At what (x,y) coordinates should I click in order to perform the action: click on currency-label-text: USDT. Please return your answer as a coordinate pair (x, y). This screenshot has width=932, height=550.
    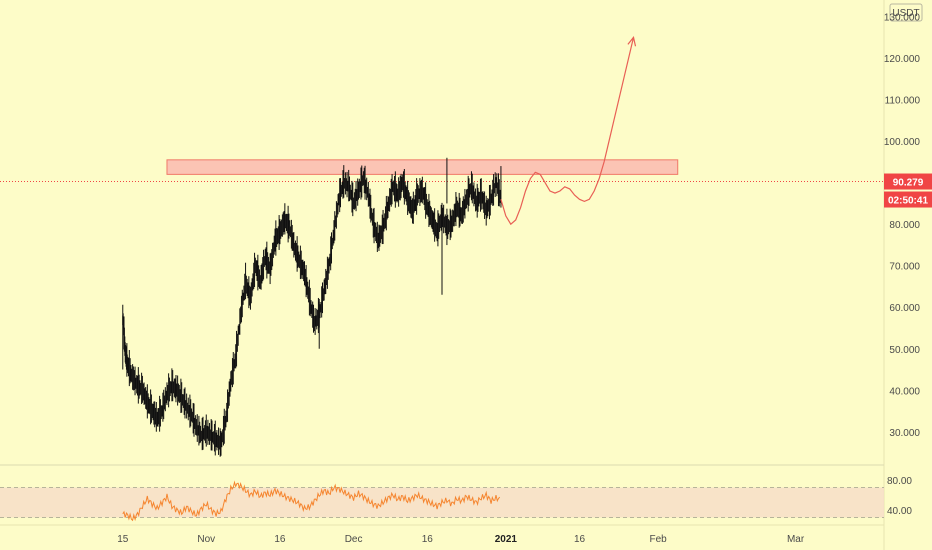
    Looking at the image, I should click on (905, 13).